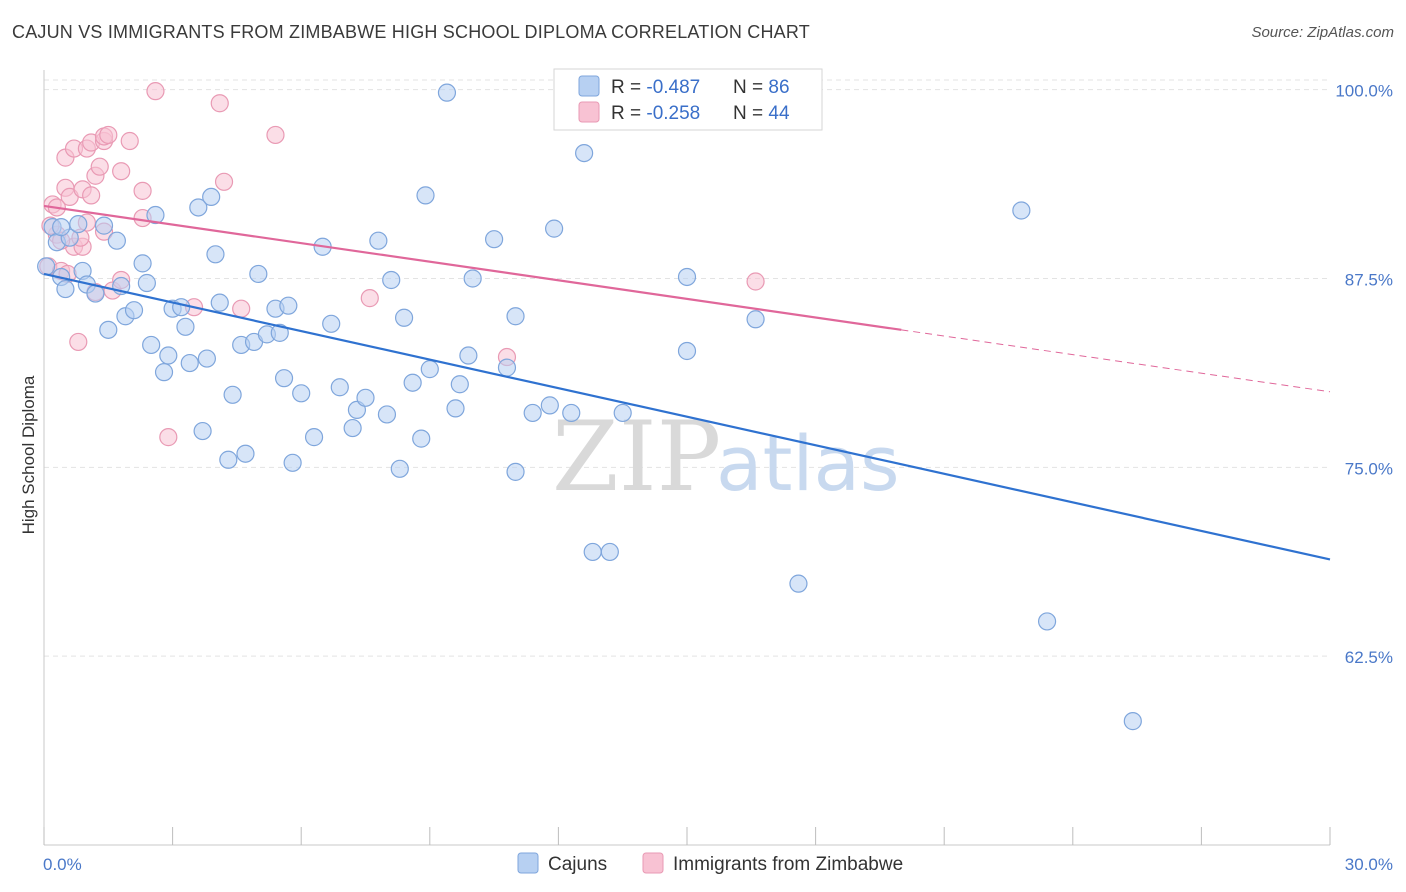 The width and height of the screenshot is (1406, 892). Describe the element at coordinates (1322, 32) in the screenshot. I see `source-label: Source: ZipAtlas.com` at that location.